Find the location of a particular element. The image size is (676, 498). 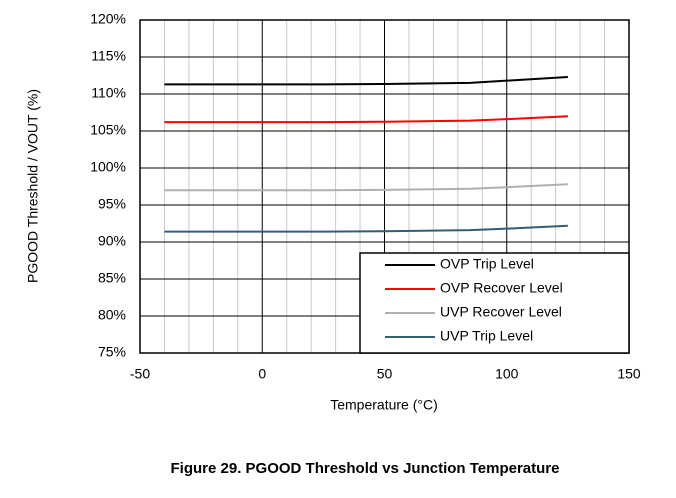

y-tick-label: 75% is located at coordinates (112, 352).